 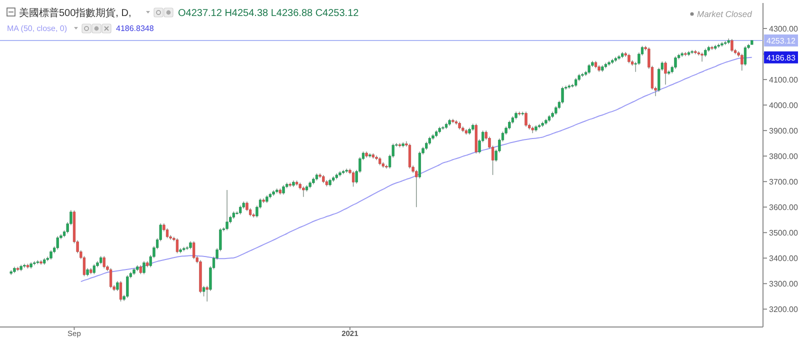 I want to click on text: O4237.12 H4254.38 L4236.88 C4253.12, so click(x=269, y=13).